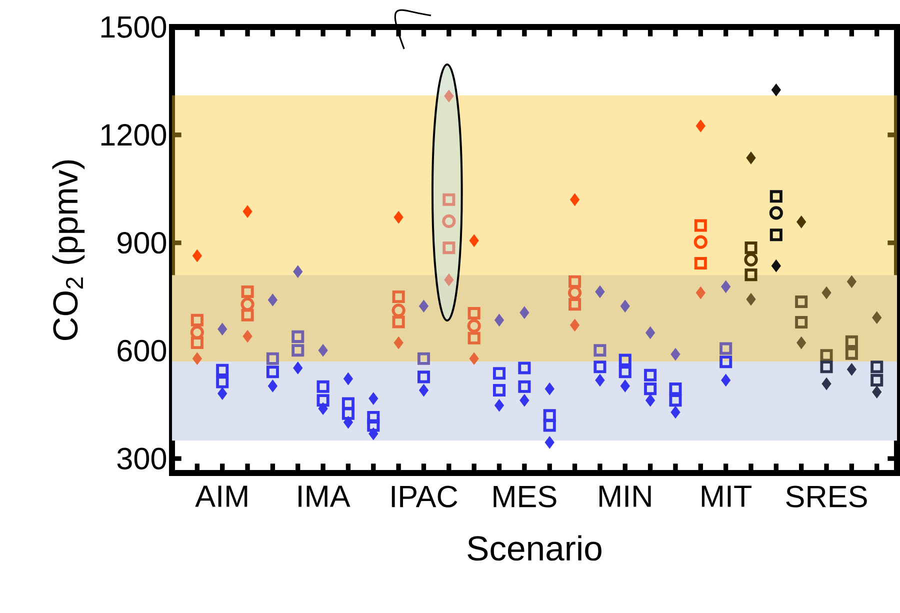 The width and height of the screenshot is (900, 613). Describe the element at coordinates (142, 243) in the screenshot. I see `y-tick-label: 900` at that location.